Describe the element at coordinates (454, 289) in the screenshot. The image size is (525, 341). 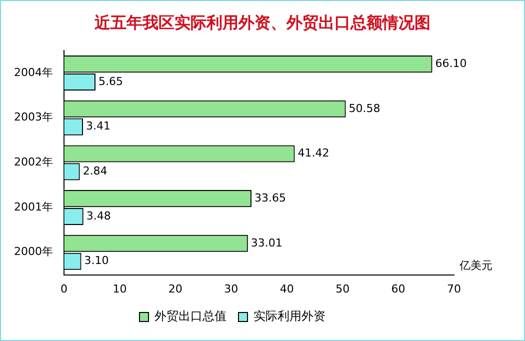
I see `x-tick-label: 70` at that location.